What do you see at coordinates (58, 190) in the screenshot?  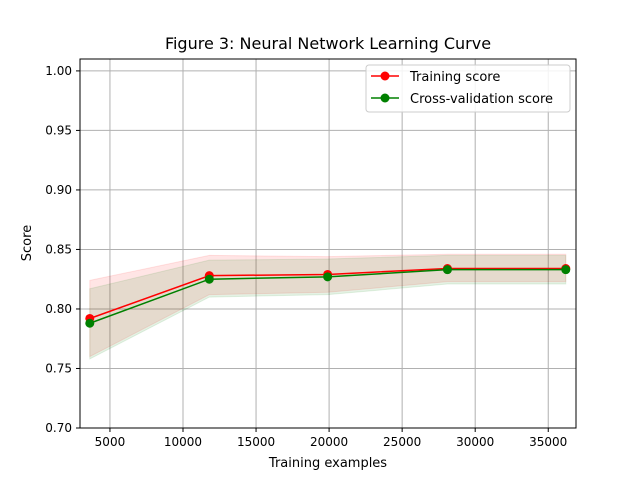 I see `y-tick-label: 0.90` at bounding box center [58, 190].